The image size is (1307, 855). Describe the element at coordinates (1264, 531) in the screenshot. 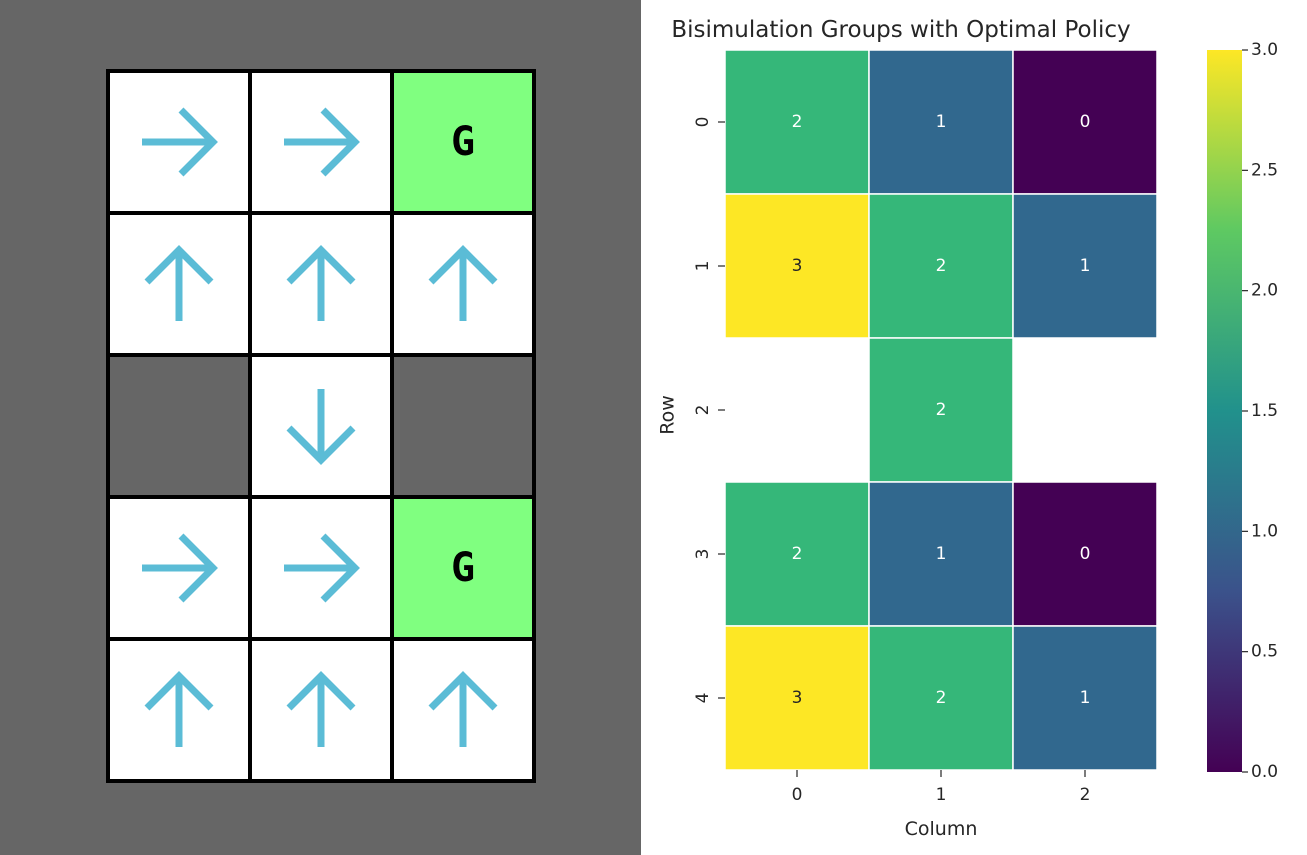

I see `colorbar-tick-label: 1.0` at that location.